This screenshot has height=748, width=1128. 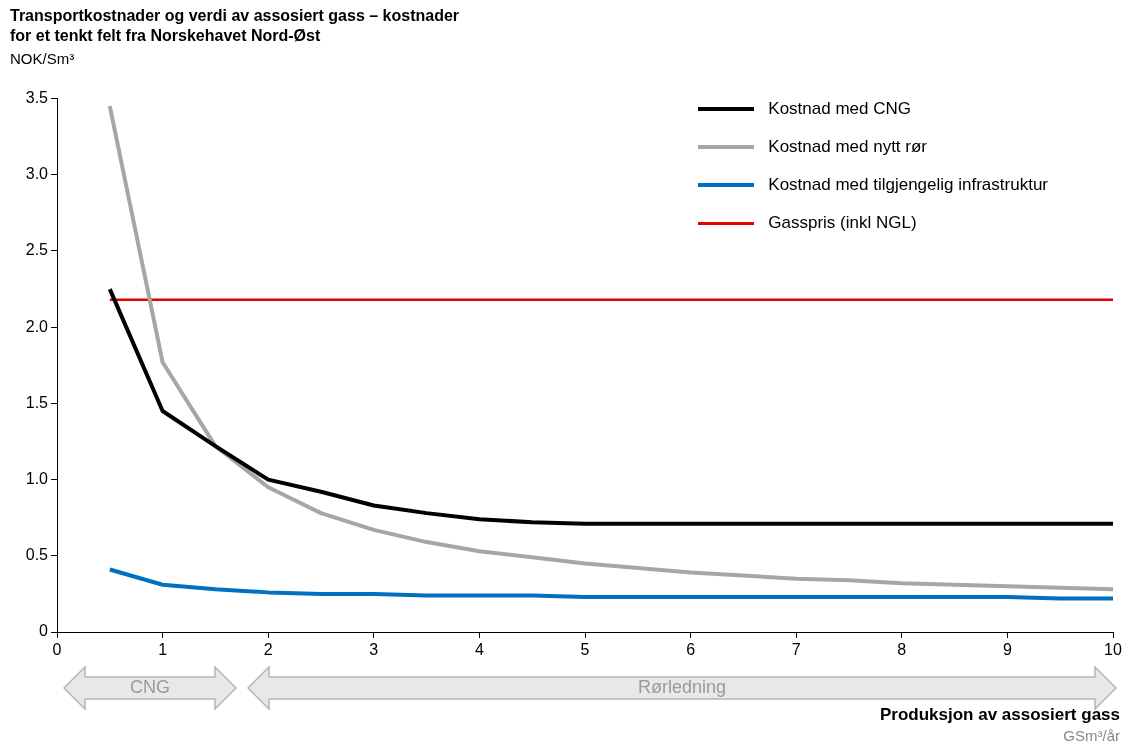 What do you see at coordinates (1007, 650) in the screenshot?
I see `x-tick-label: 9` at bounding box center [1007, 650].